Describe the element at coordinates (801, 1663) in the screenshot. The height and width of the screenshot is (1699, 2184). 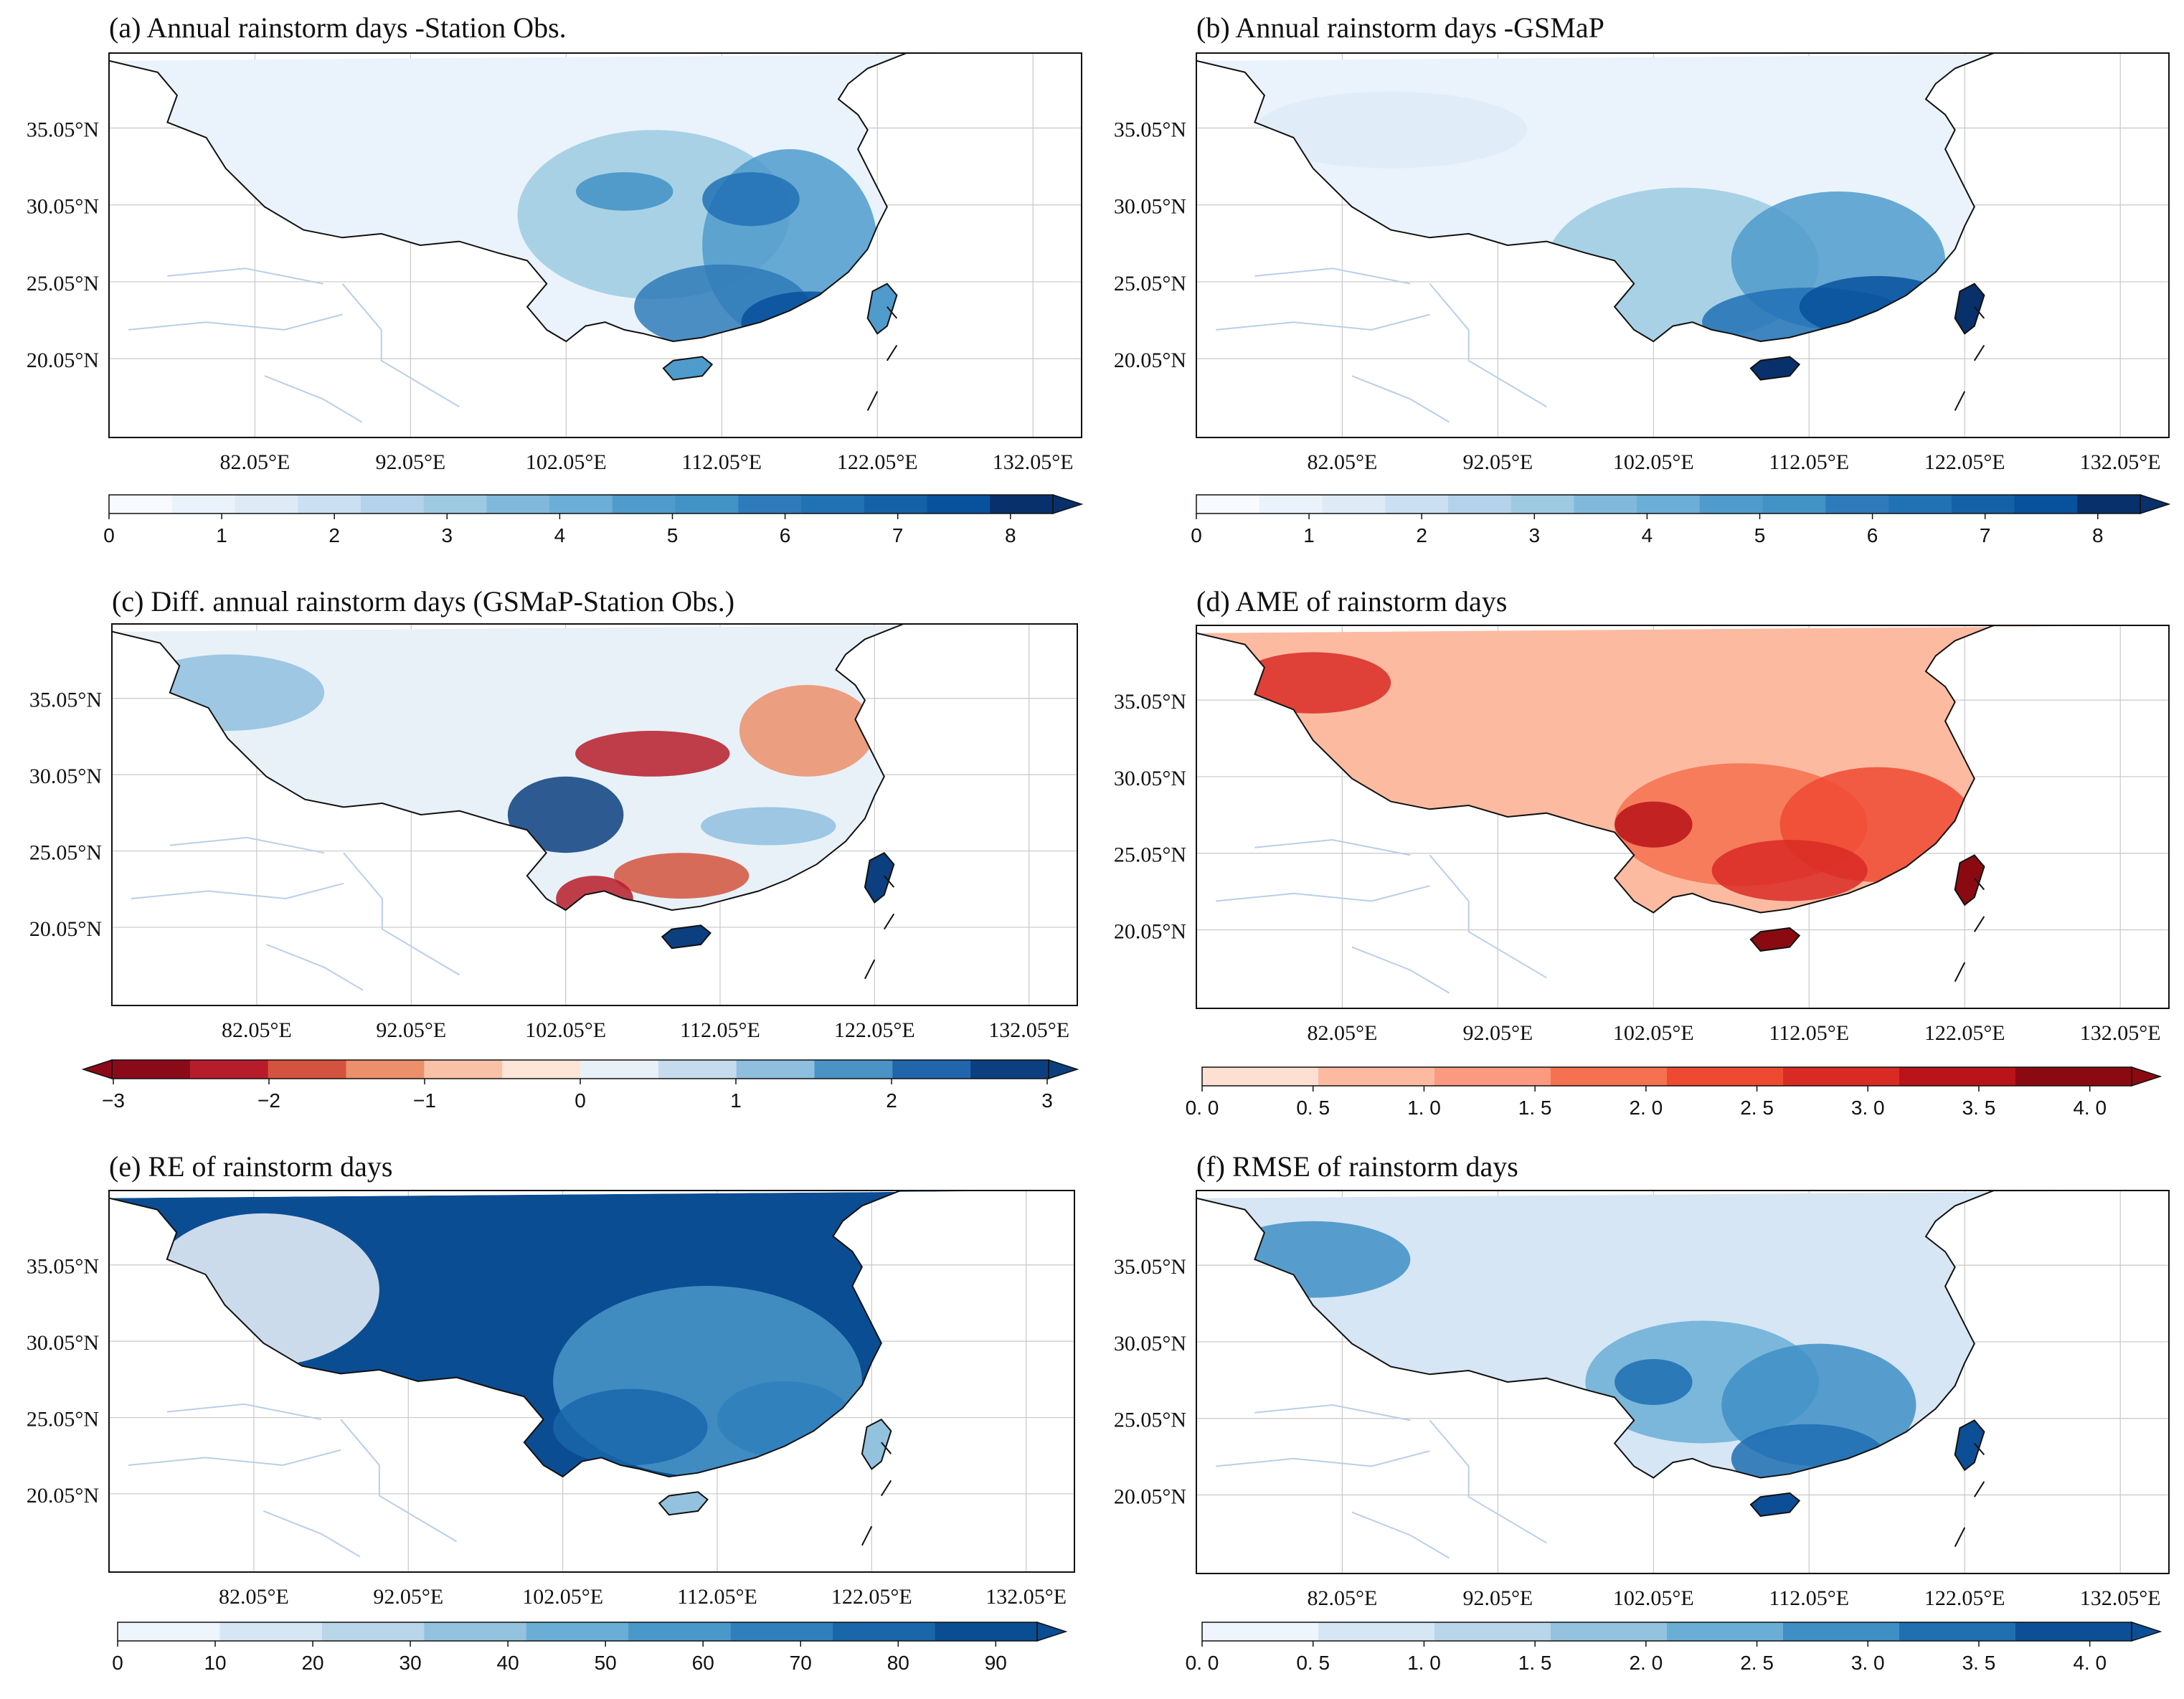
I see `colorbar-tick-label: 70` at that location.